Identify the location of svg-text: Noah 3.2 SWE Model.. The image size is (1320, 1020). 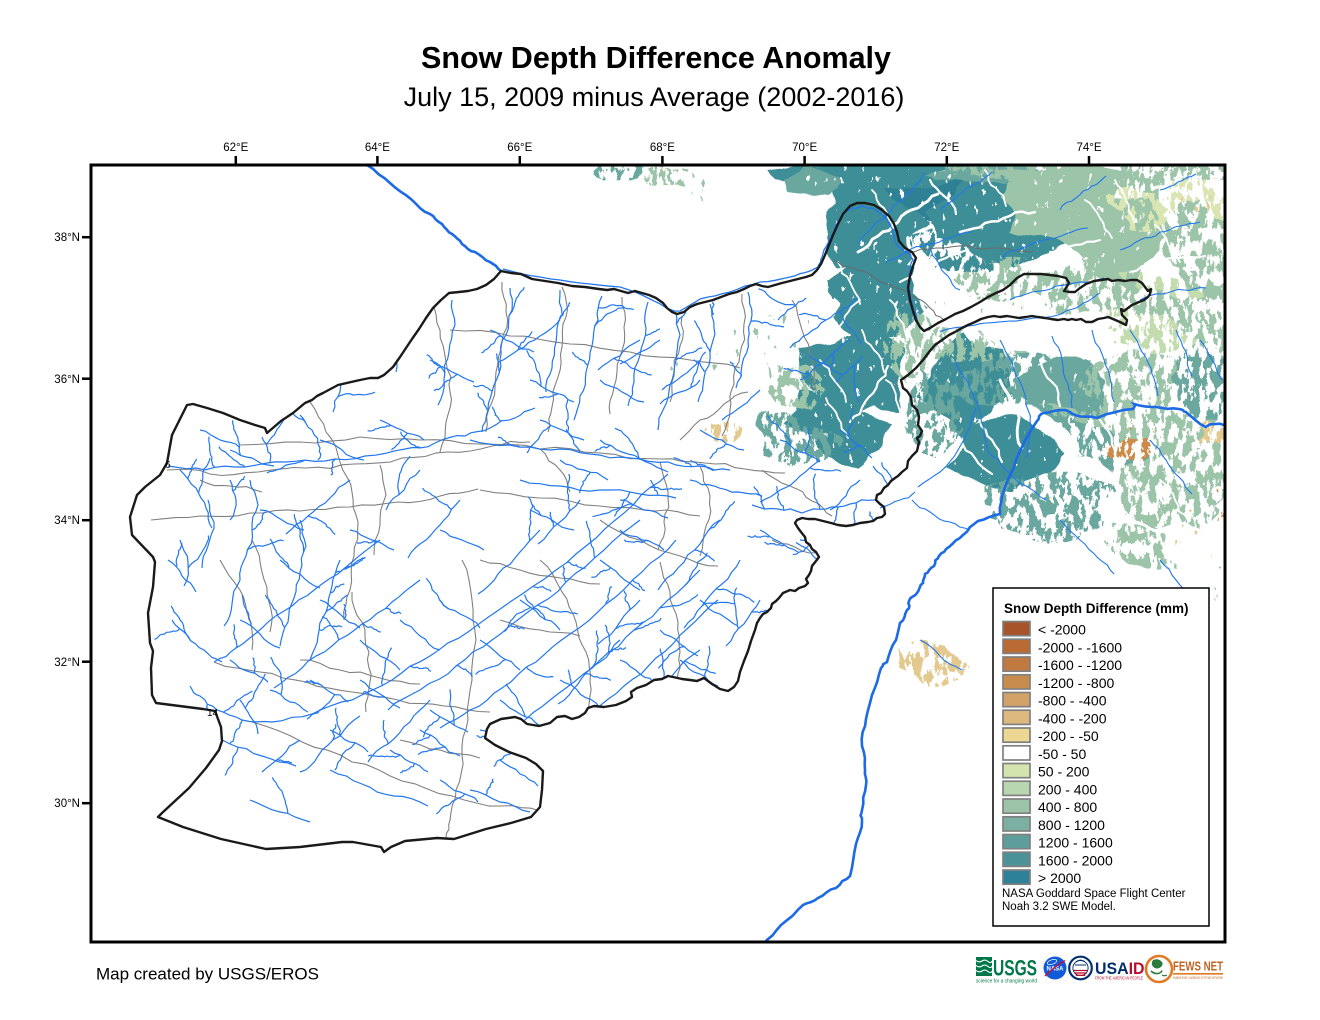
(1059, 907).